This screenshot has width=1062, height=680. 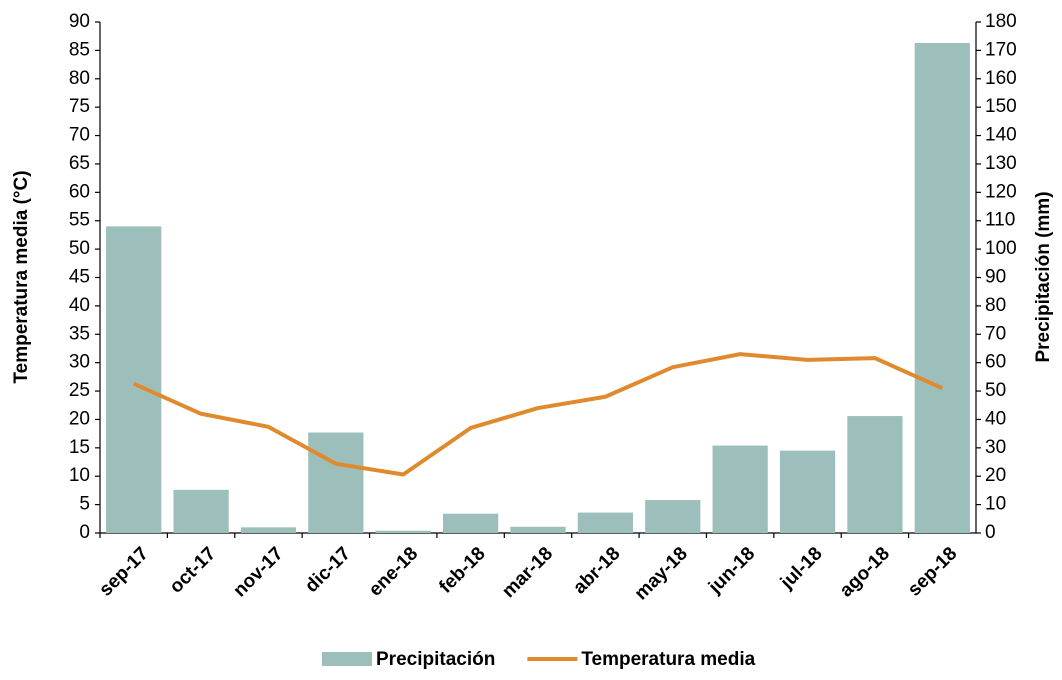 What do you see at coordinates (79, 49) in the screenshot?
I see `y-tick-label: 85` at bounding box center [79, 49].